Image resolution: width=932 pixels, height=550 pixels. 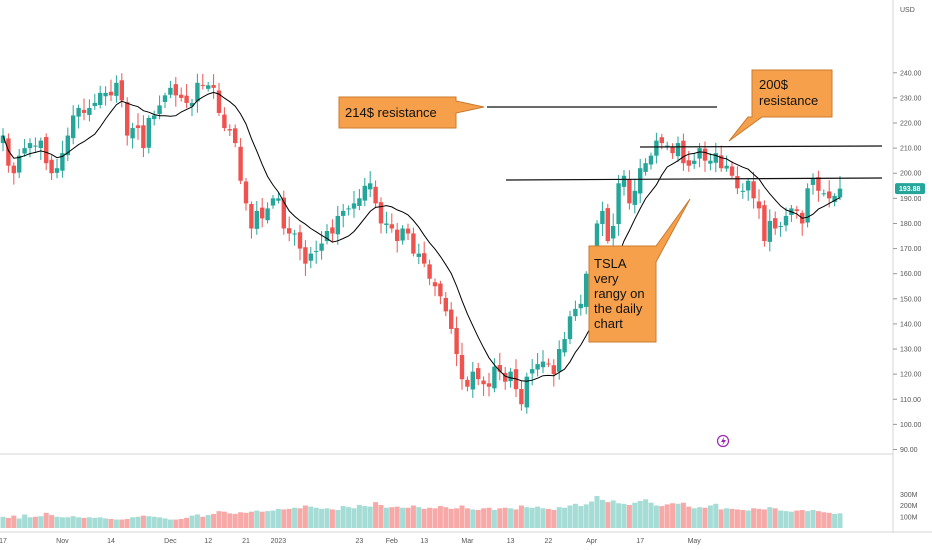 What do you see at coordinates (911, 124) in the screenshot?
I see `price-tick-label: 220.00` at bounding box center [911, 124].